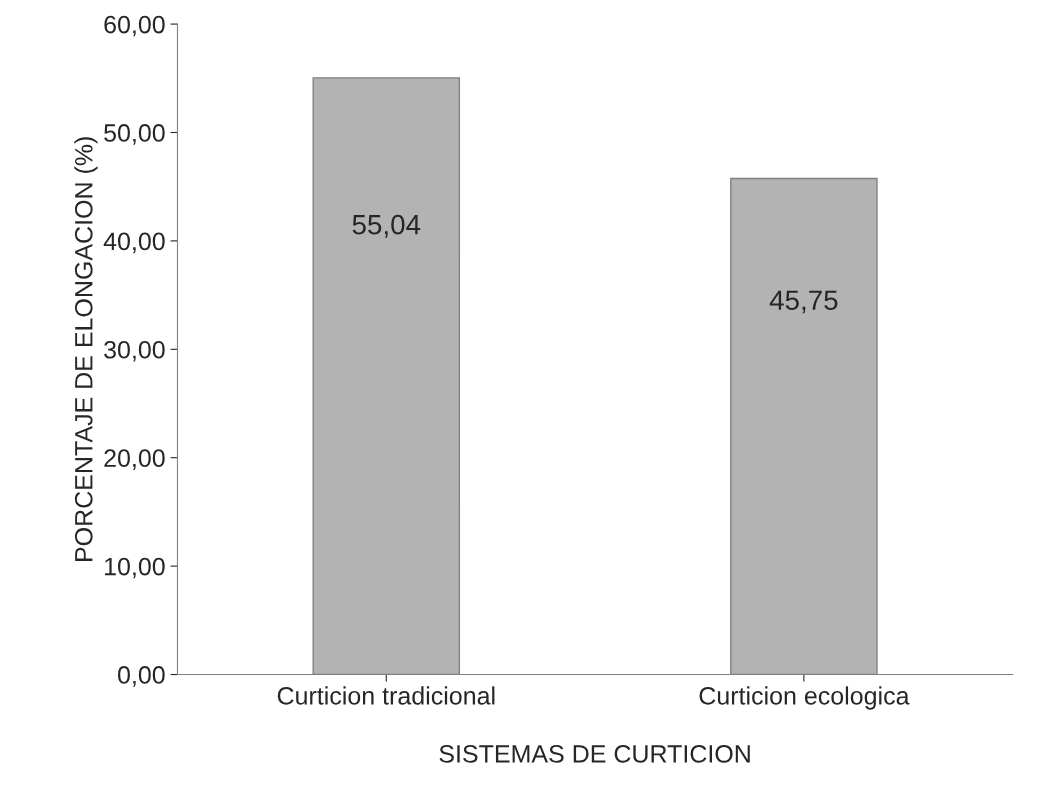  I want to click on y-tick-label: 30,00, so click(134, 351).